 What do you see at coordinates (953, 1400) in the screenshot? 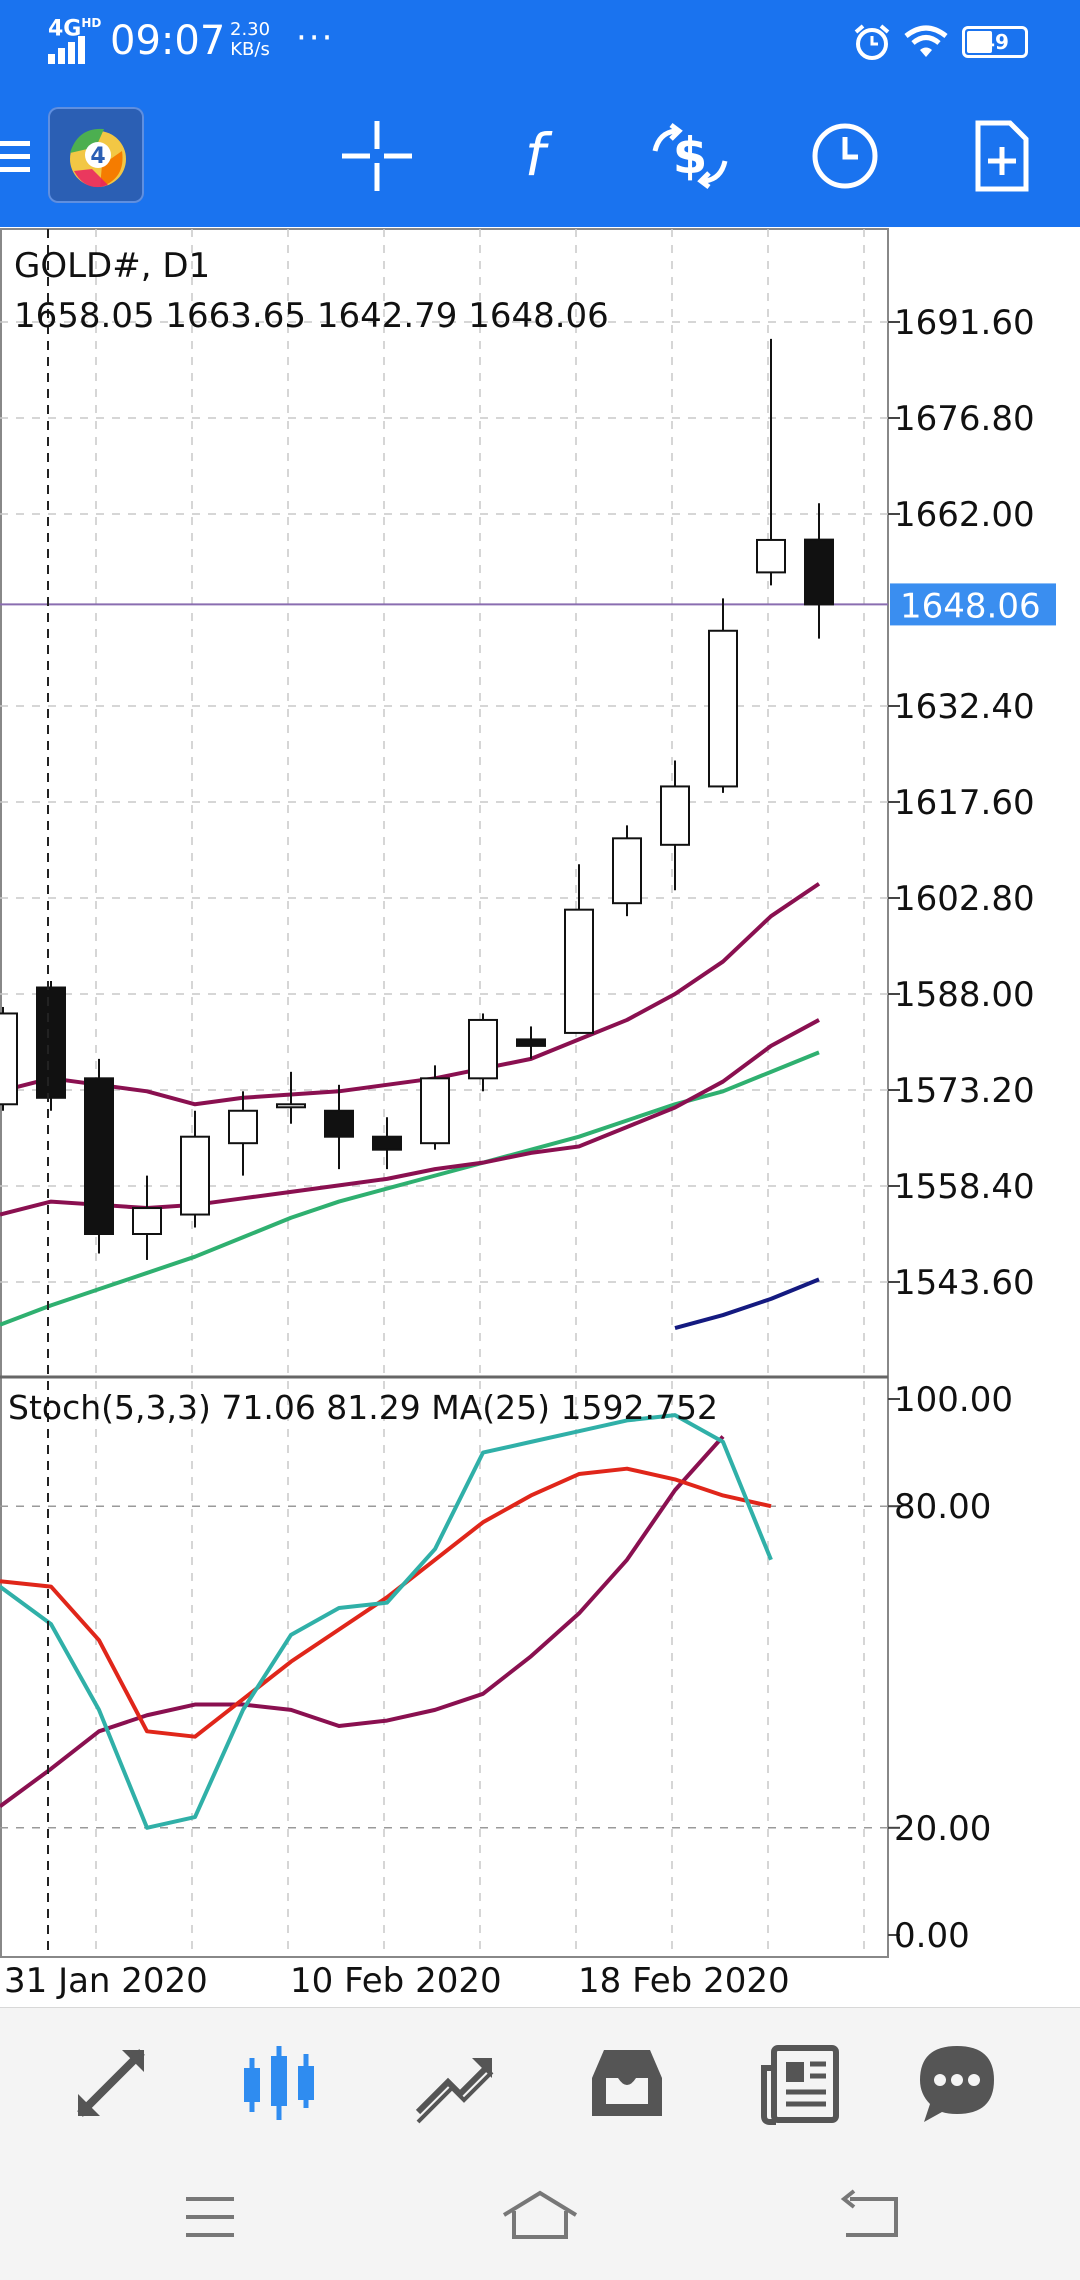
I see `stoch-tick-label: 100.00` at bounding box center [953, 1400].